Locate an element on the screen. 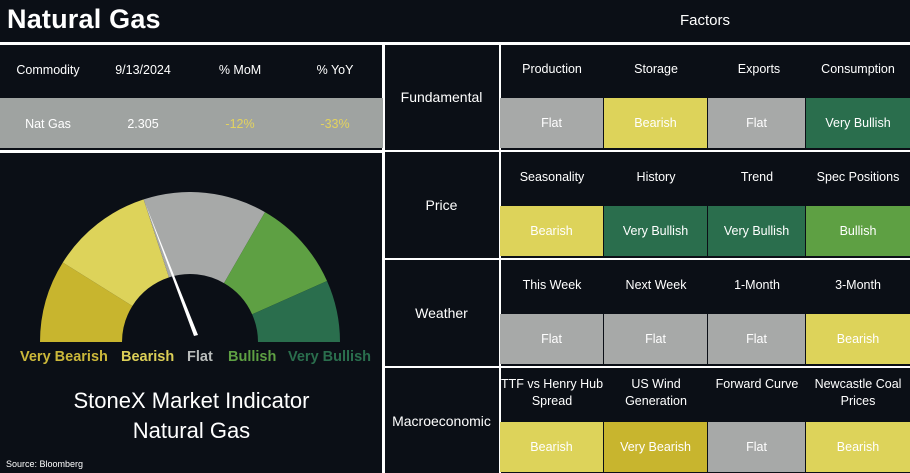 The width and height of the screenshot is (910, 473). factor-header: Production is located at coordinates (552, 69).